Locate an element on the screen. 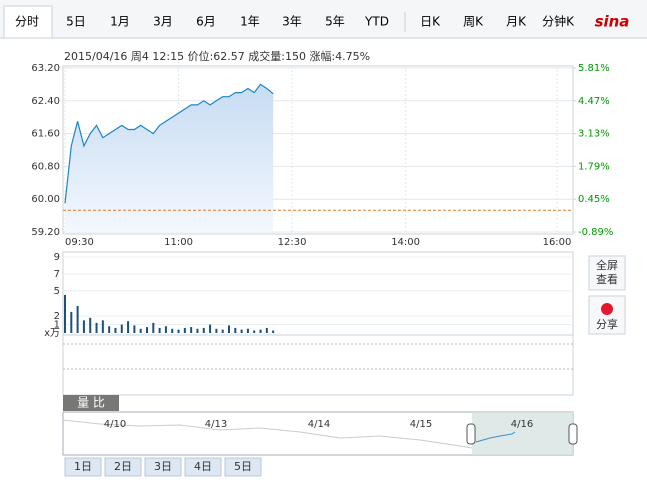 The height and width of the screenshot is (487, 647). logo: sina is located at coordinates (612, 22).